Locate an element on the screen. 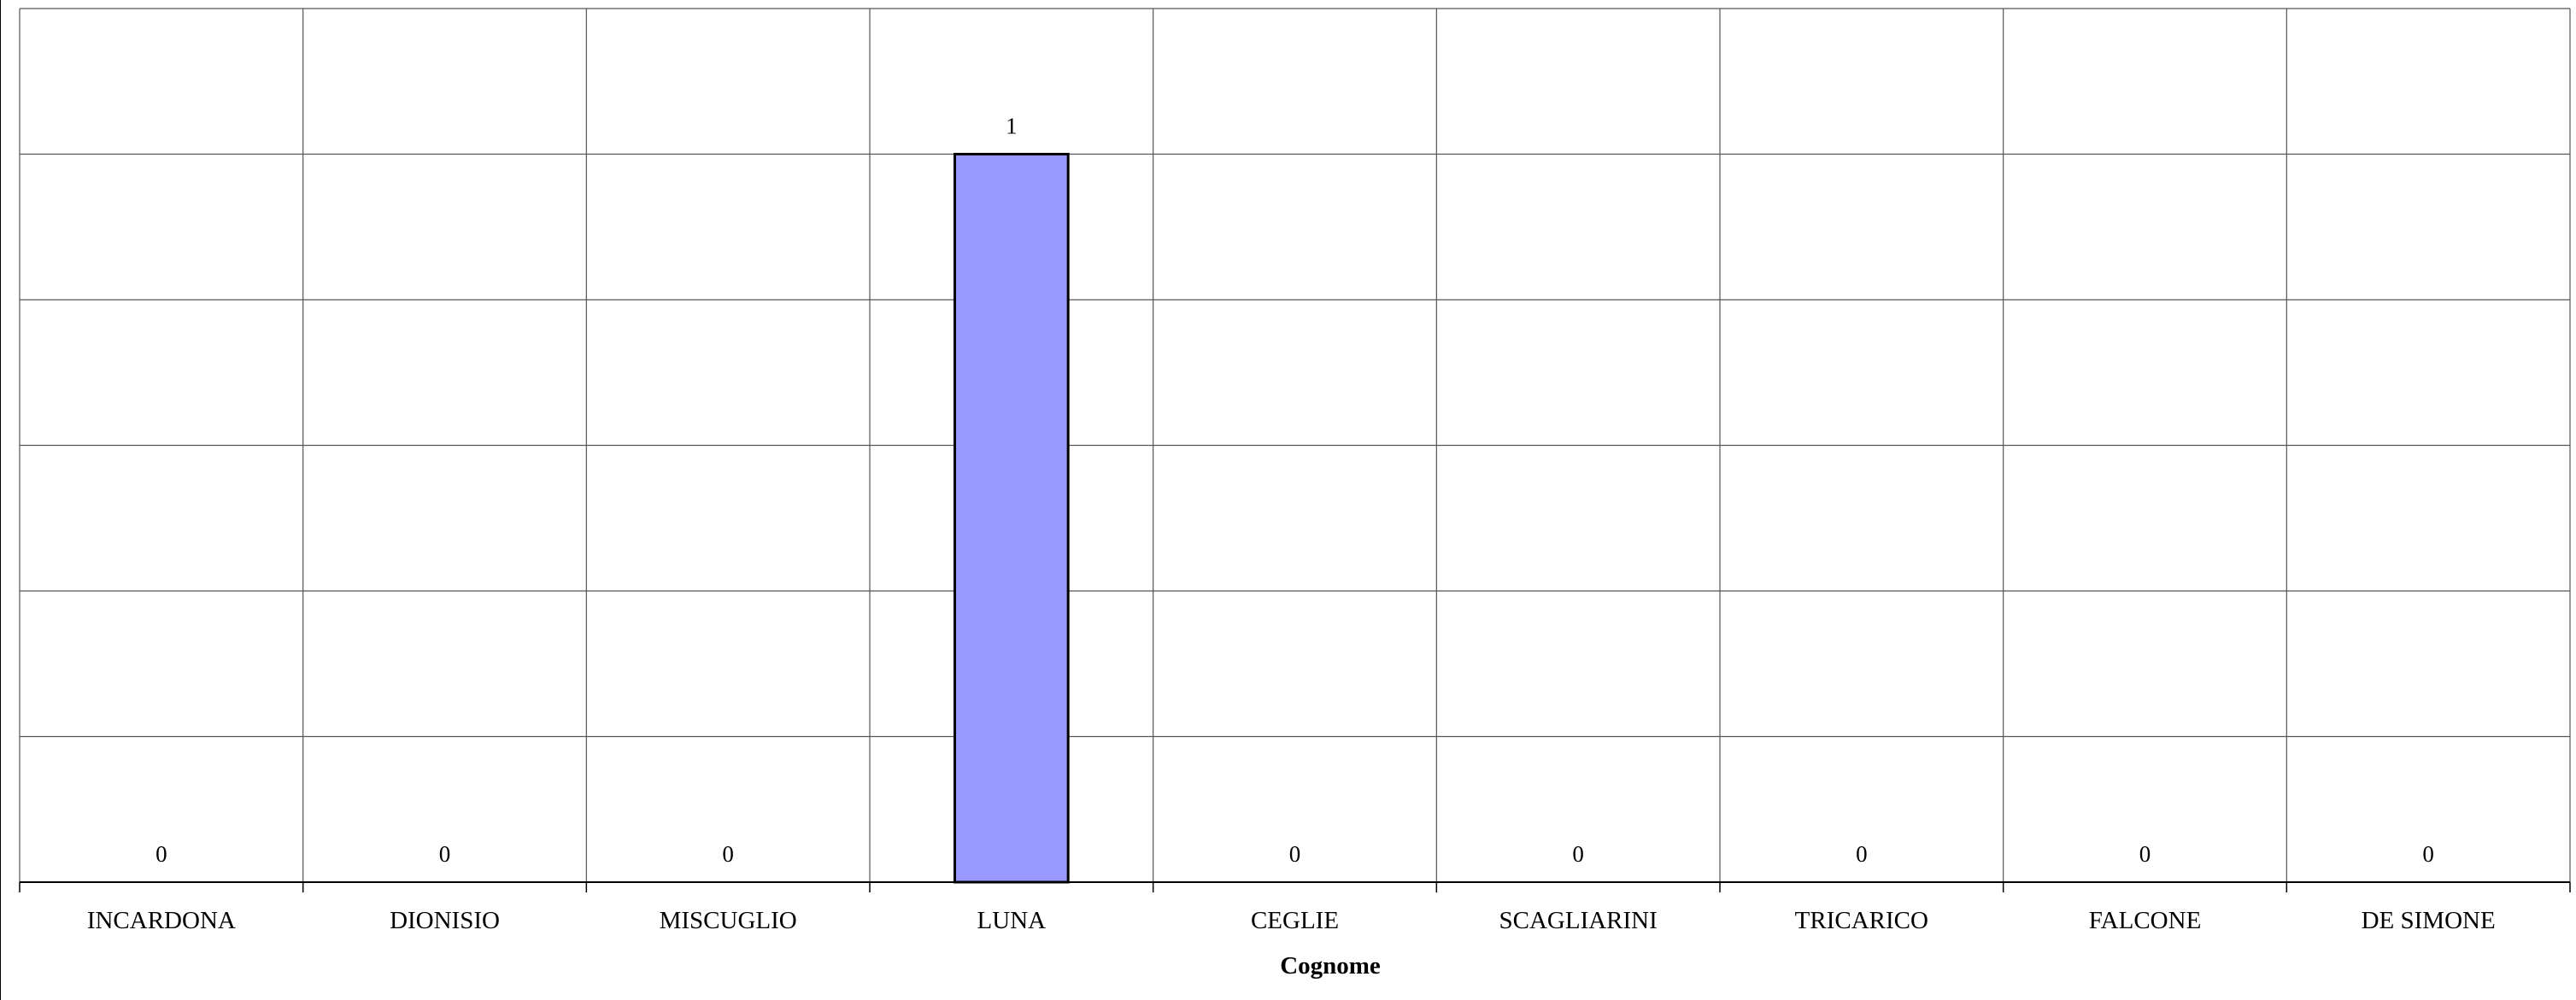  x-tick-label: LUNA is located at coordinates (1012, 920).